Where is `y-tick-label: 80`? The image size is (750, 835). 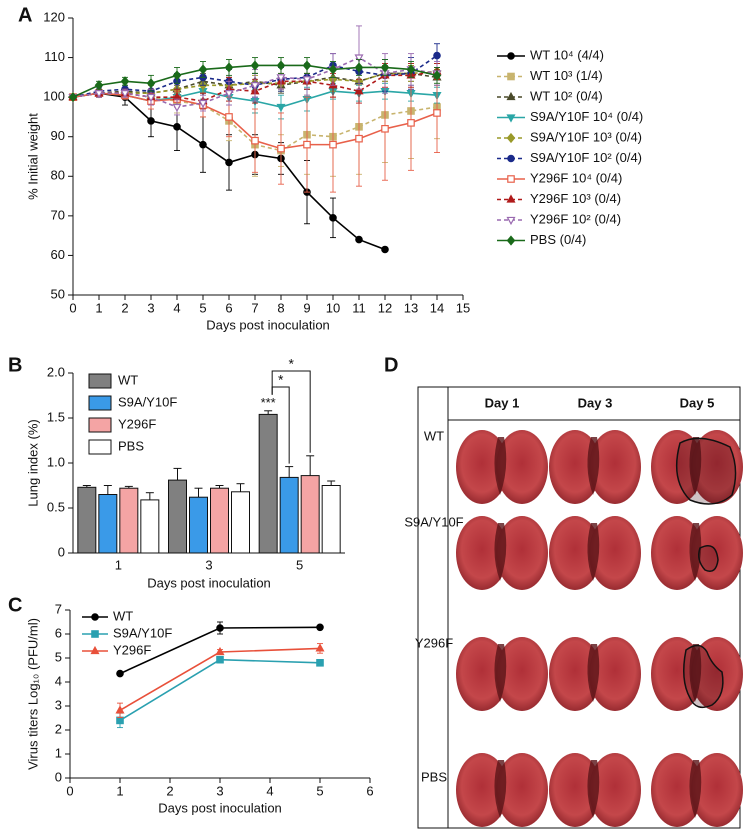 y-tick-label: 80 is located at coordinates (58, 175).